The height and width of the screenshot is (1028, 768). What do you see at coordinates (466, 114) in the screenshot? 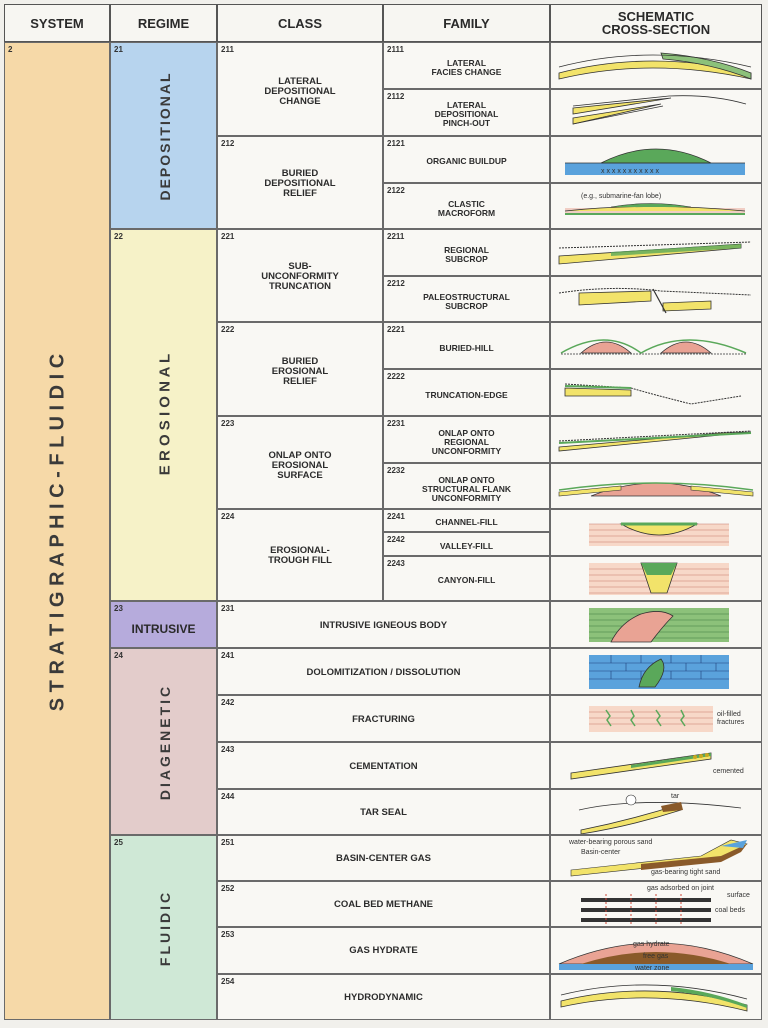
I see `family-name: LATERAL DEPOSITIONAL PINCH-OUT` at bounding box center [466, 114].